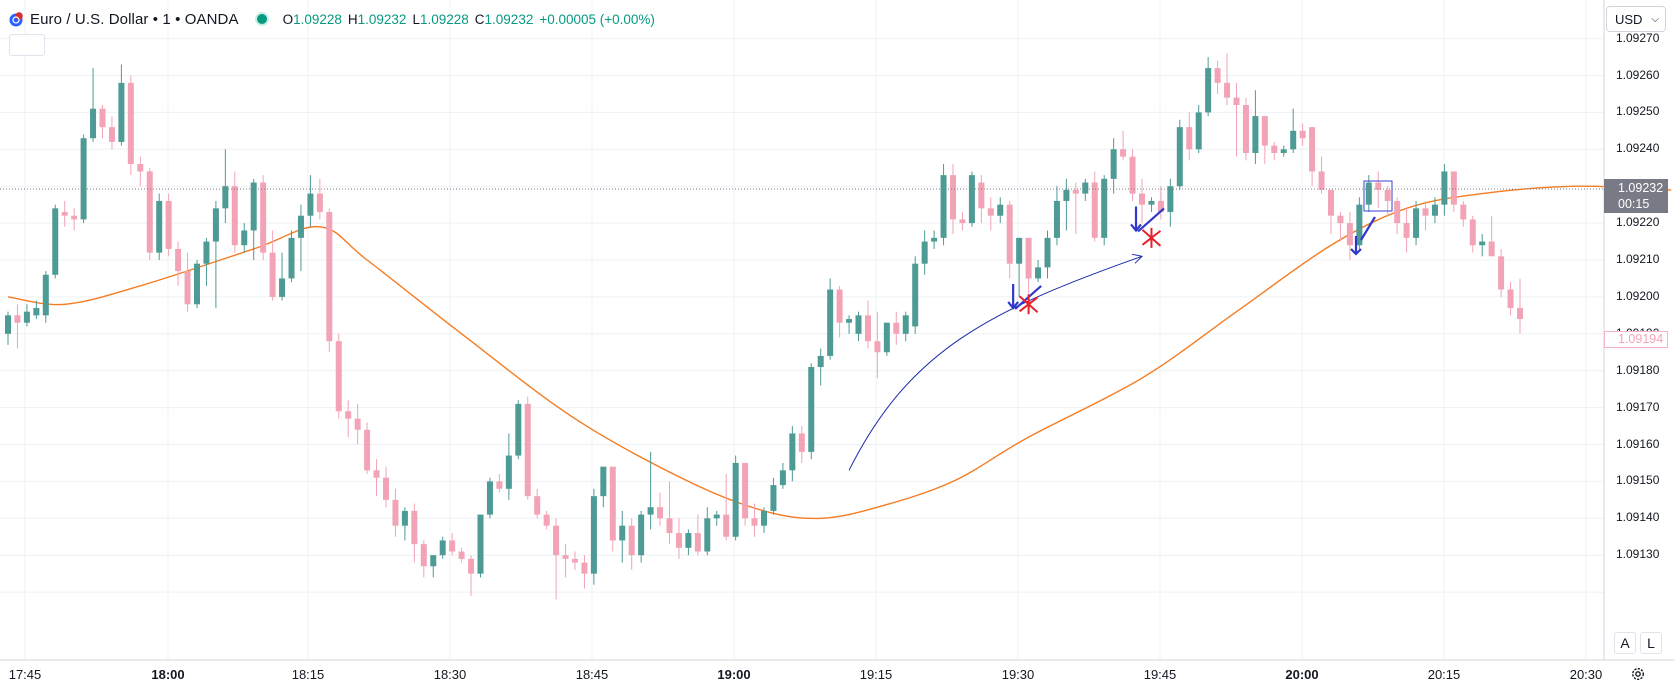 This screenshot has width=1674, height=692. What do you see at coordinates (1151, 237) in the screenshot?
I see `cross-mark-icon` at bounding box center [1151, 237].